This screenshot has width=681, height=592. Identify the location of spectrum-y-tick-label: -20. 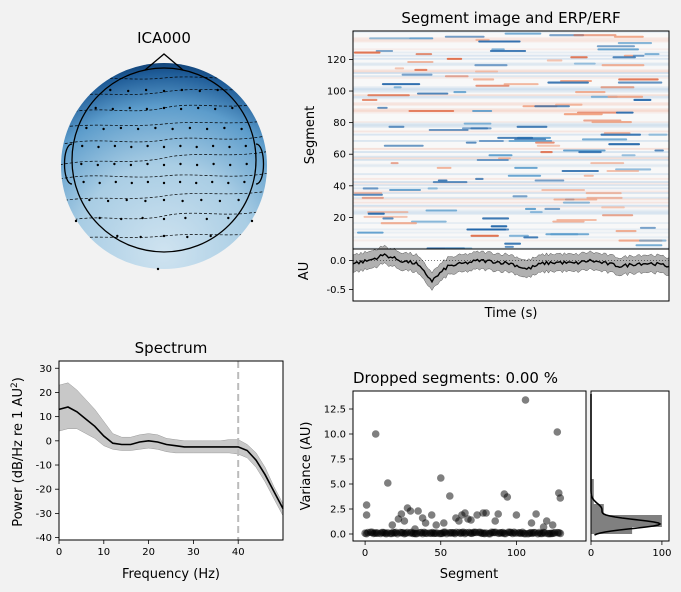
(44, 490).